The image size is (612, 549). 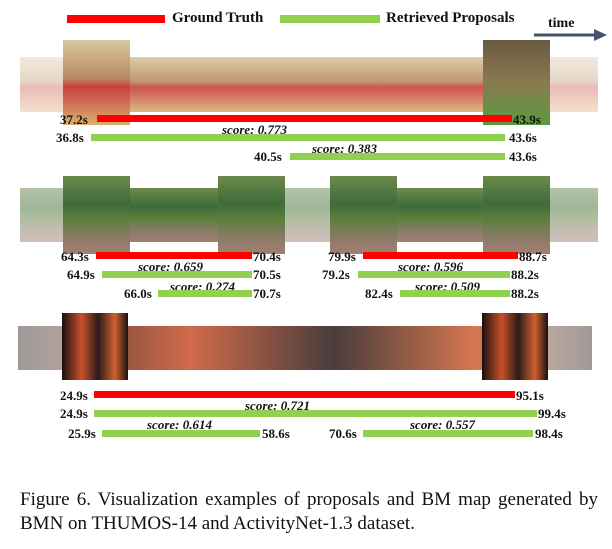 What do you see at coordinates (344, 148) in the screenshot?
I see `proposal-score: score: 0.383` at bounding box center [344, 148].